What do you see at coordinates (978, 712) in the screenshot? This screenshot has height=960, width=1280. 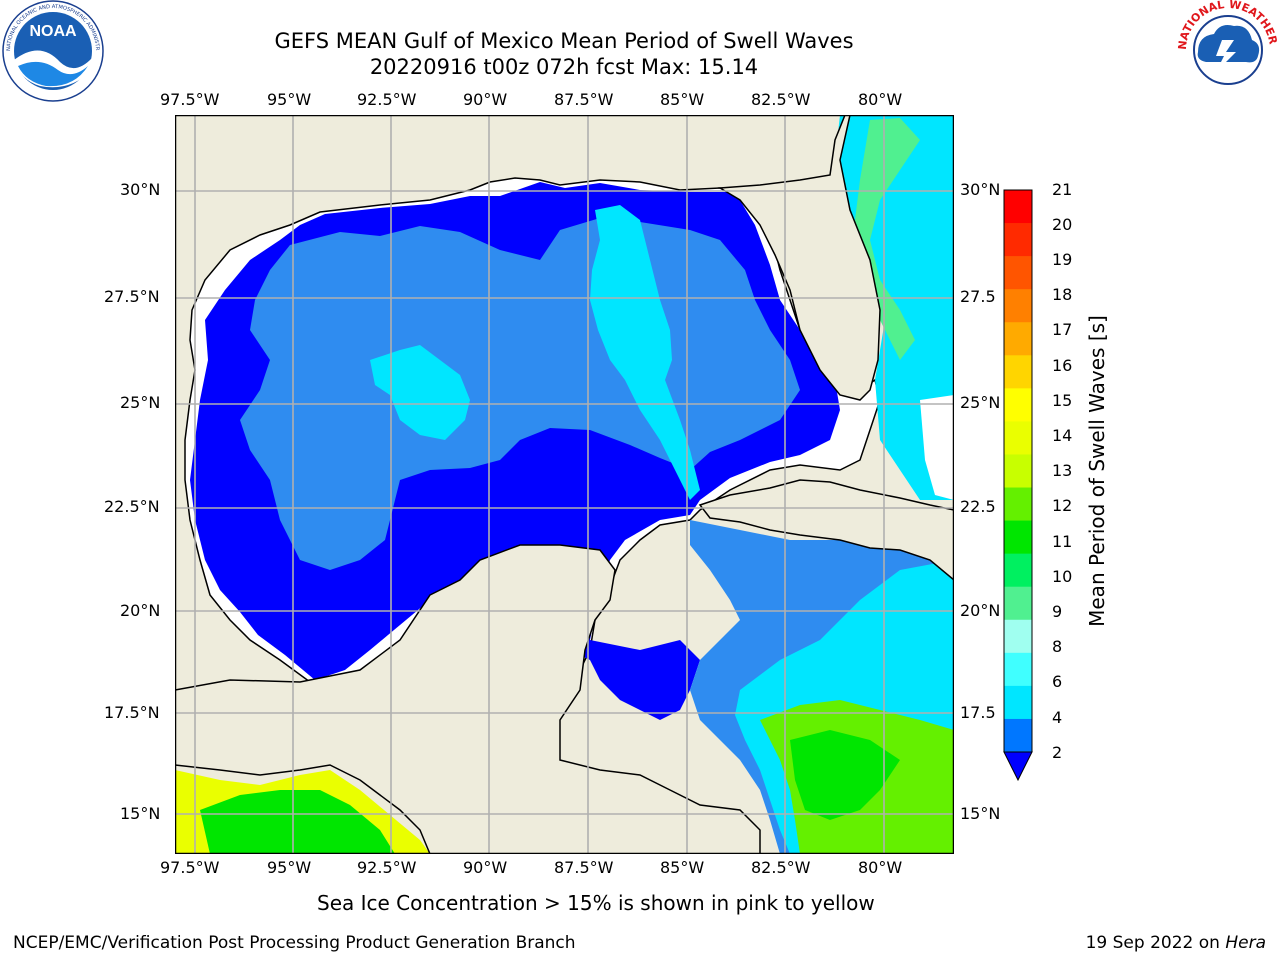 I see `lat-label: 17.5` at bounding box center [978, 712].